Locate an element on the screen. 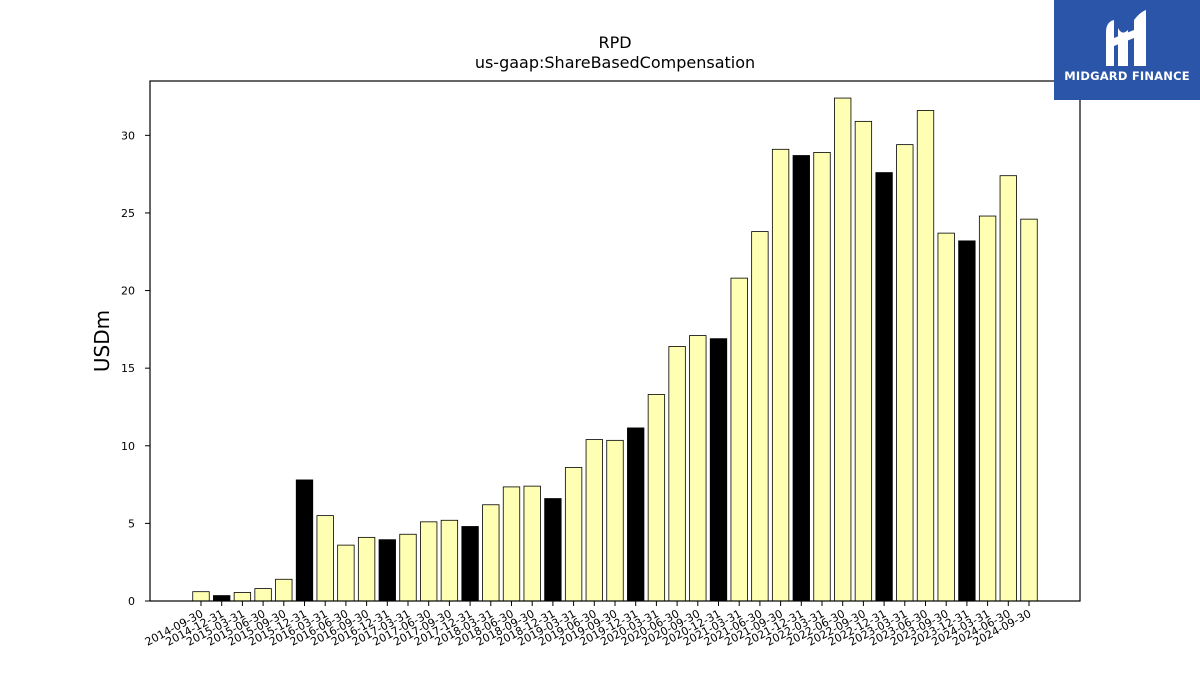 Image resolution: width=1200 pixels, height=675 pixels. y-tick-label: 15 is located at coordinates (128, 368).